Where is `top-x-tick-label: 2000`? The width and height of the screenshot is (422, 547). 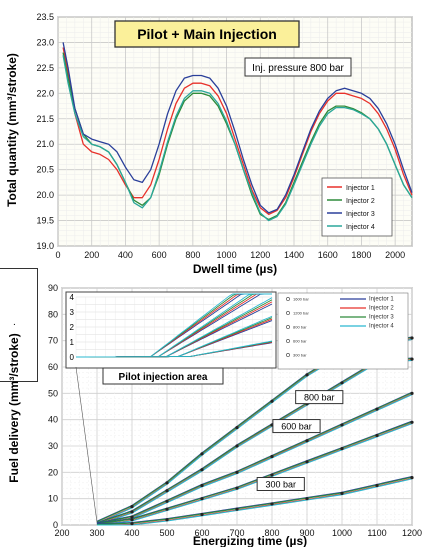
top-x-tick-label: 2000 is located at coordinates (395, 255).